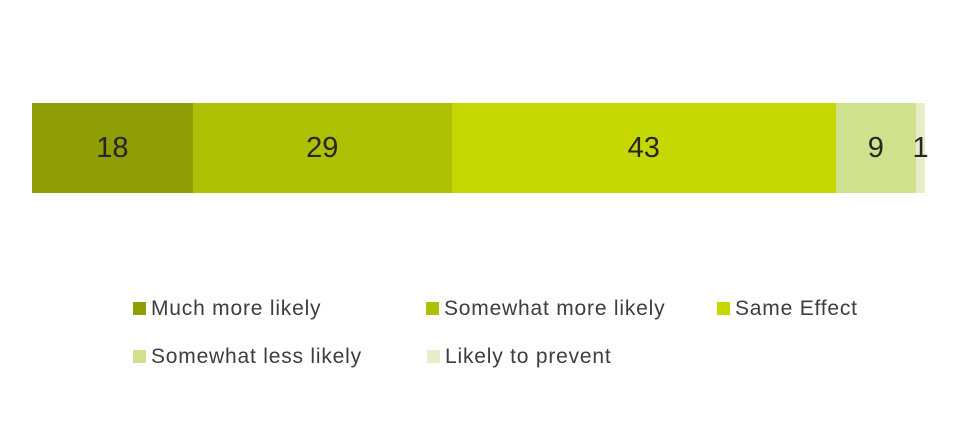 The height and width of the screenshot is (434, 959). Describe the element at coordinates (555, 308) in the screenshot. I see `legend-label: Somewhat more likely` at that location.